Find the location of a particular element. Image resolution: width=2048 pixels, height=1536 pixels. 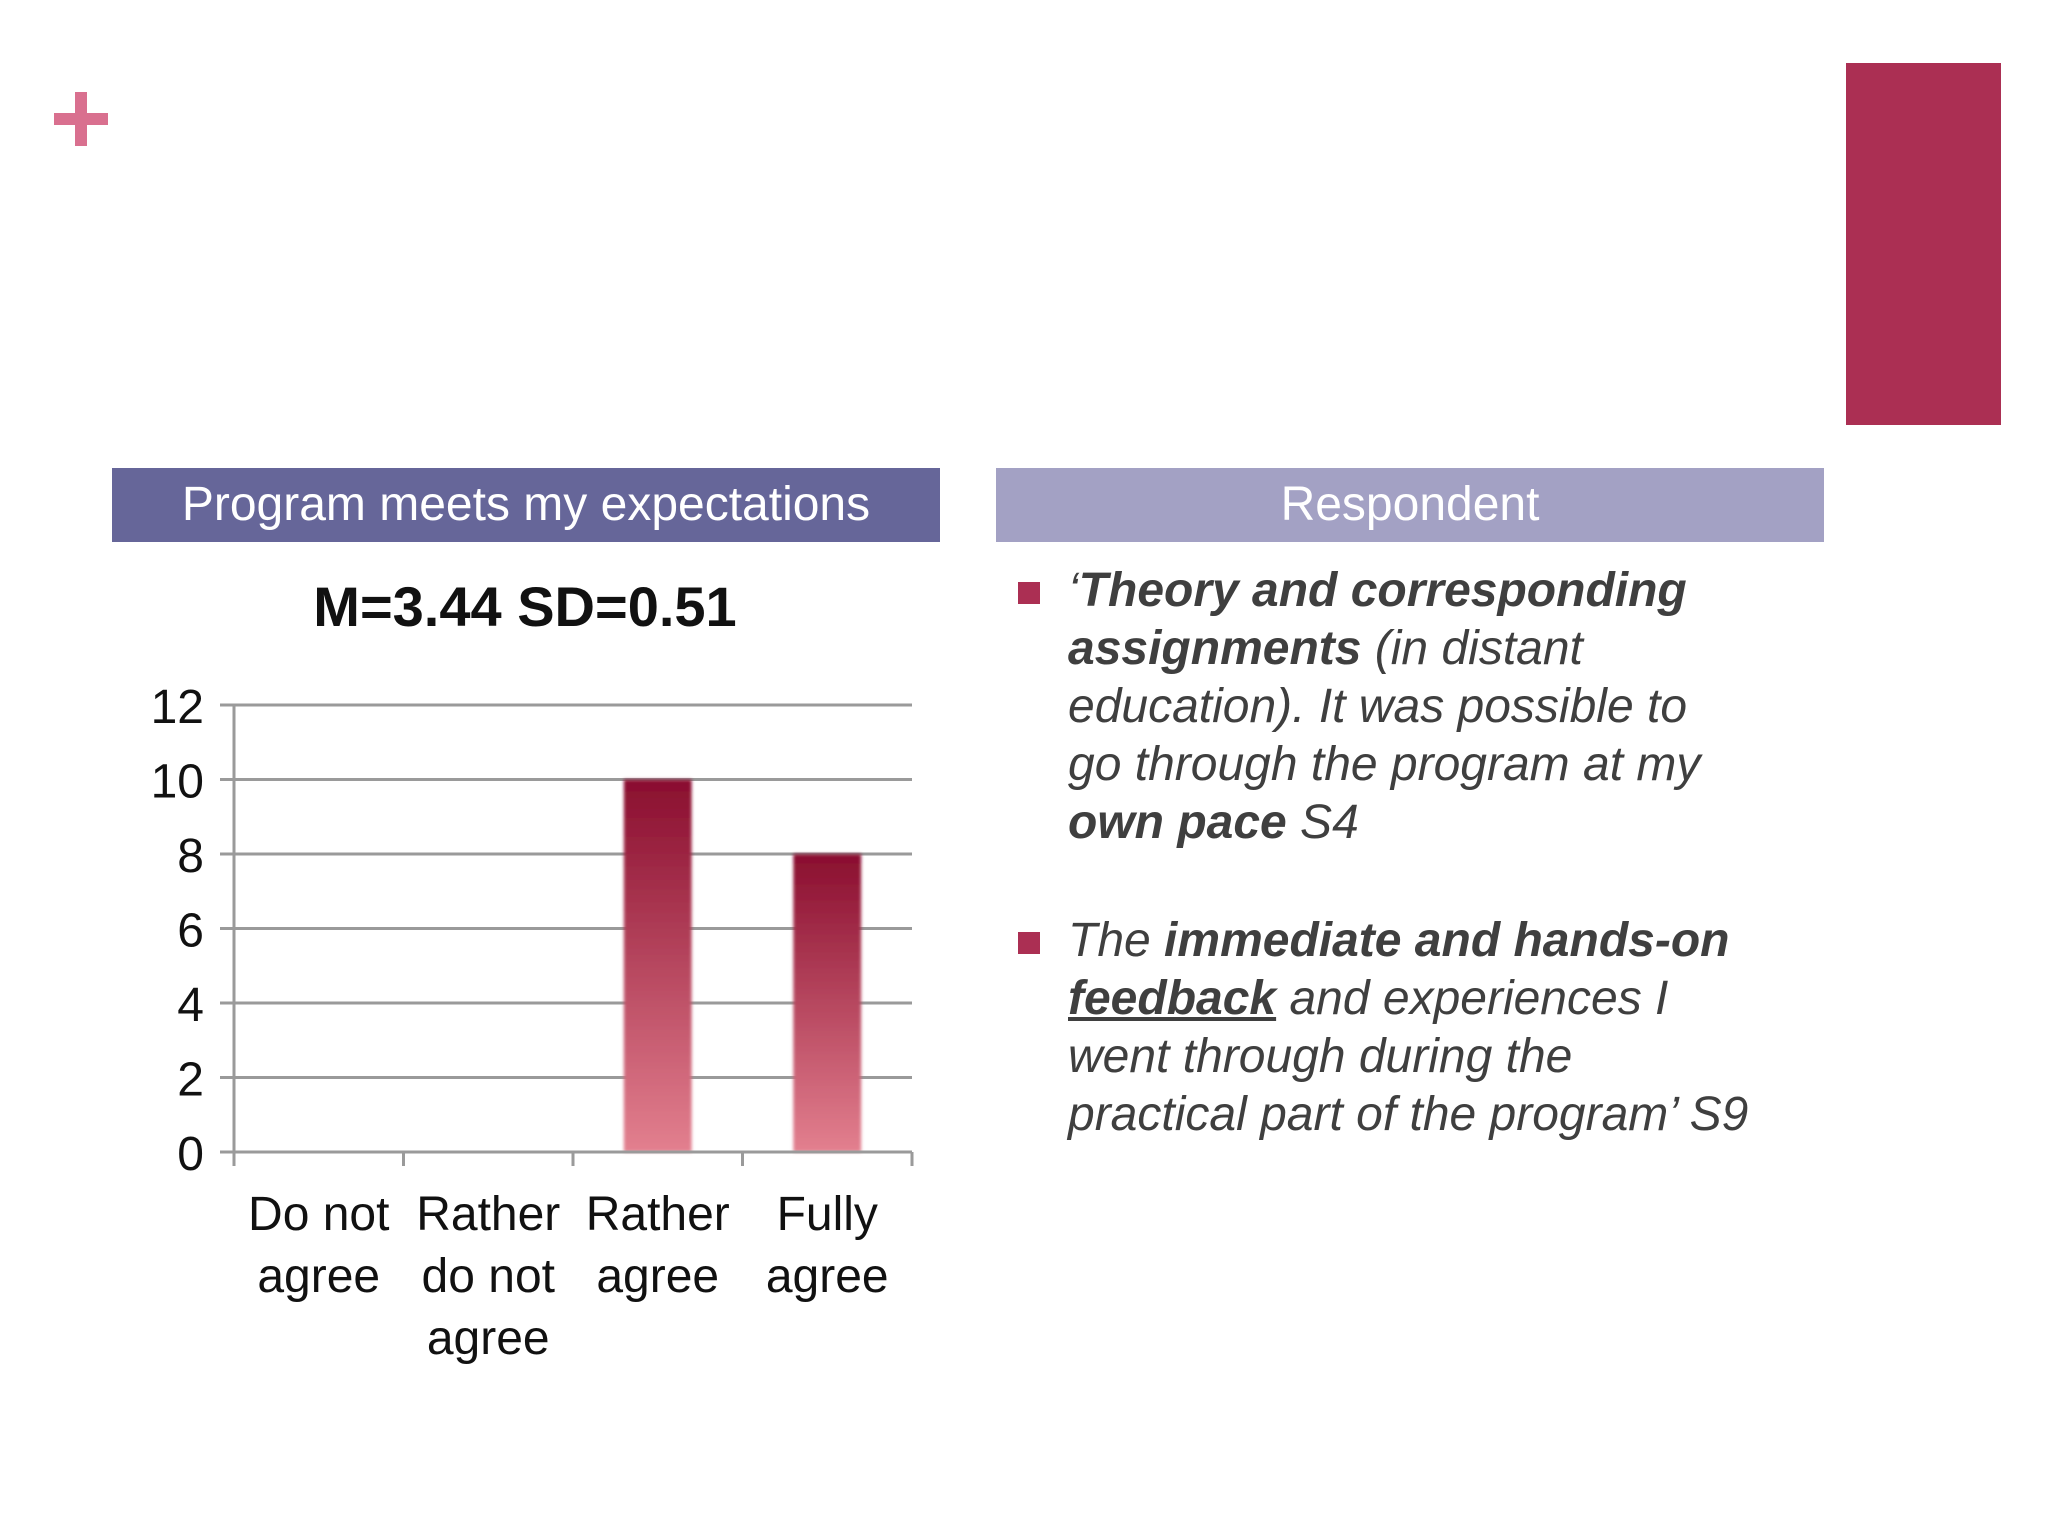

y-tick-label: 4 is located at coordinates (190, 1005).